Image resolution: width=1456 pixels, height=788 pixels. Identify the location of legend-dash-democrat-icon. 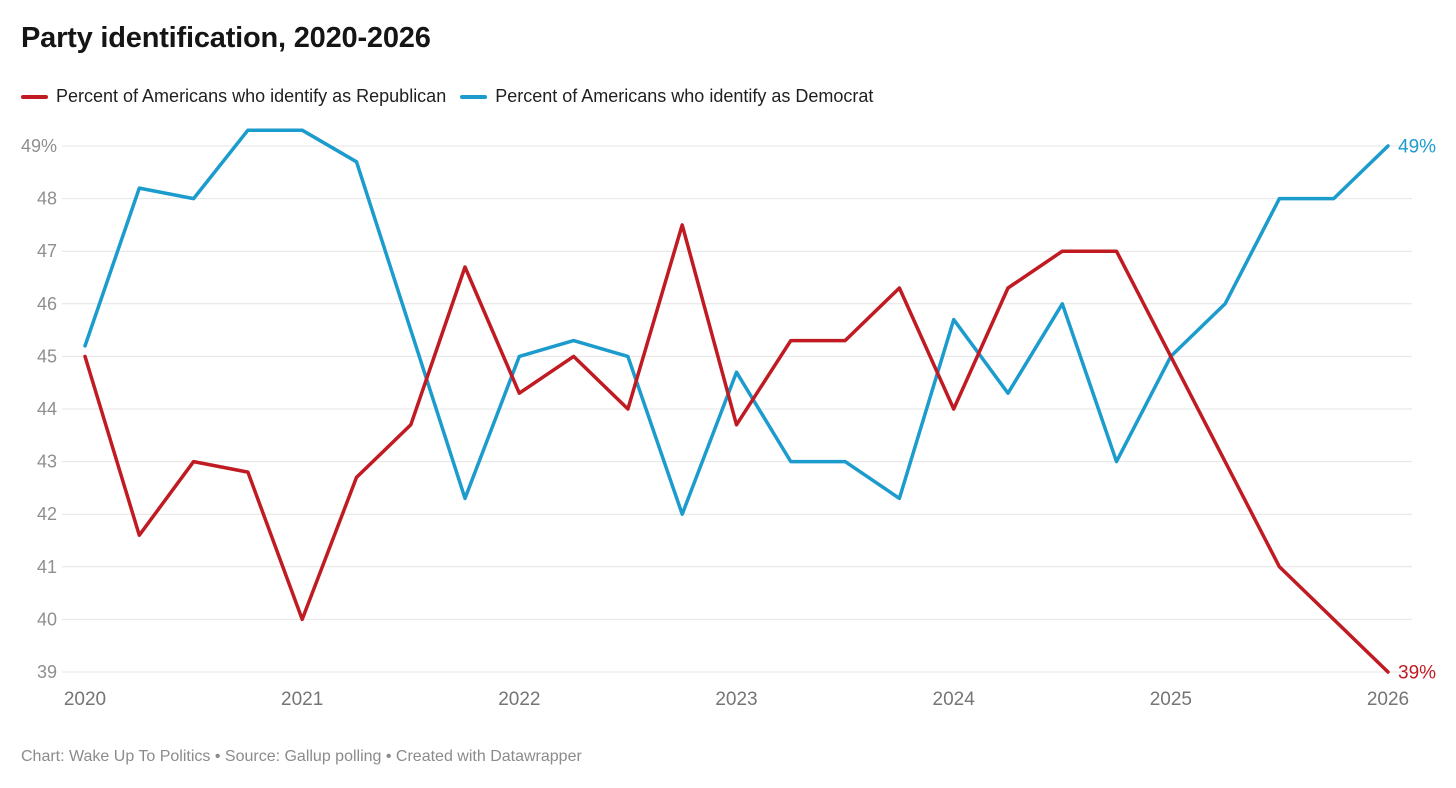
(474, 96).